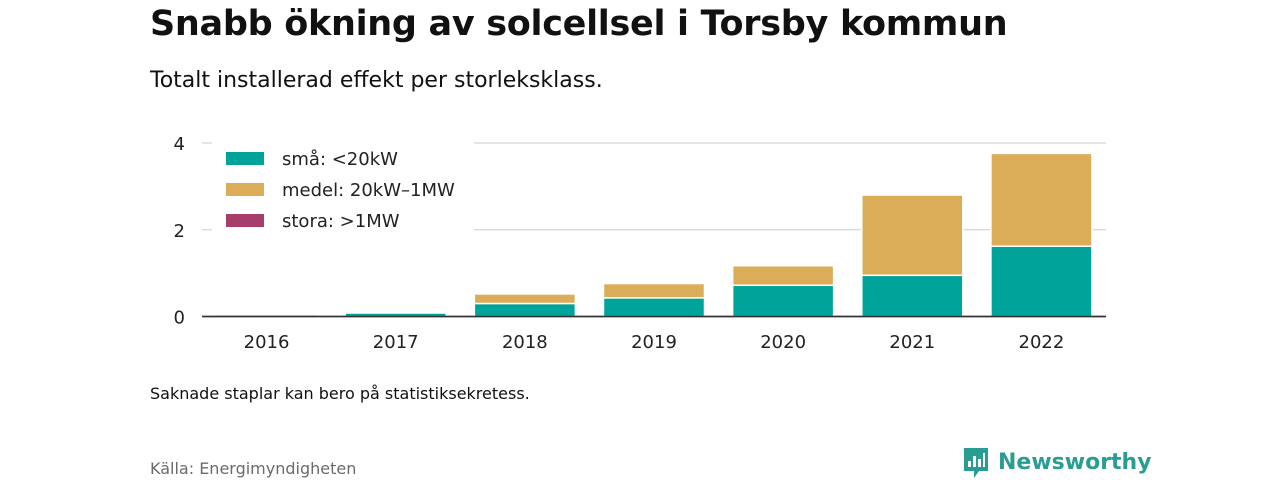  I want to click on newsworthy-logo: Newsworthy, so click(1057, 463).